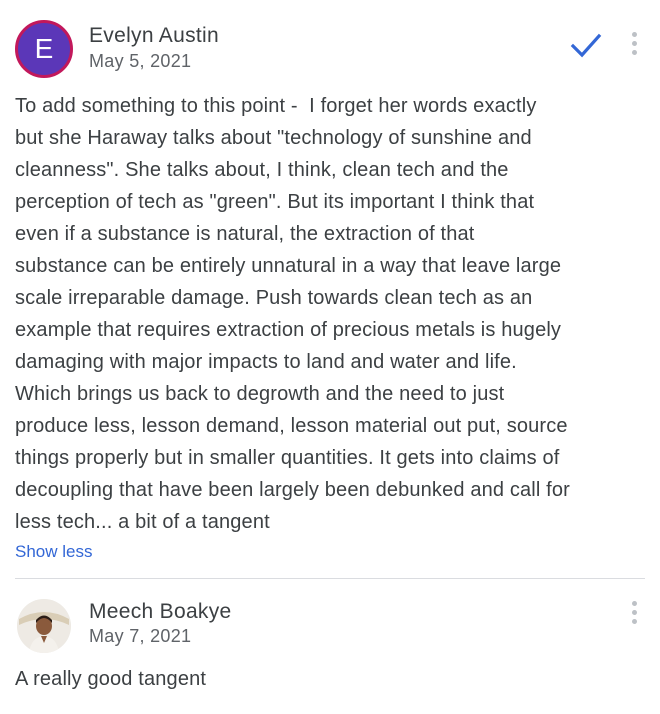 This screenshot has height=714, width=660. I want to click on reply-author: Meech Boakye, so click(160, 611).